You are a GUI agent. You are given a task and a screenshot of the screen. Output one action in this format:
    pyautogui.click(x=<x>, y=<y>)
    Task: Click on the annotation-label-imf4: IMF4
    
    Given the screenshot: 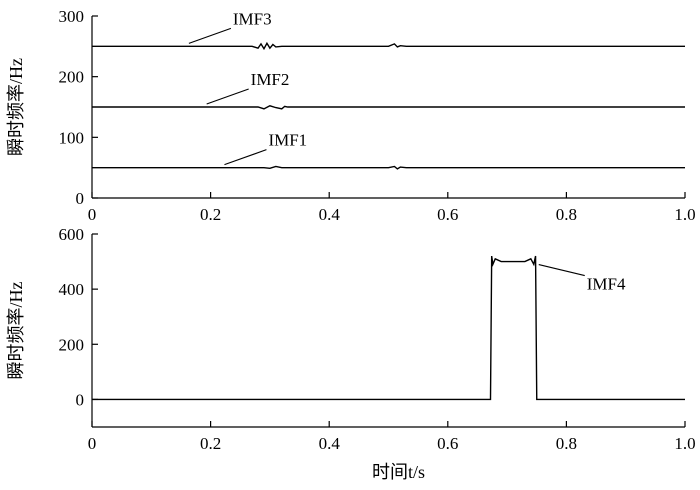 What is the action you would take?
    pyautogui.click(x=606, y=284)
    